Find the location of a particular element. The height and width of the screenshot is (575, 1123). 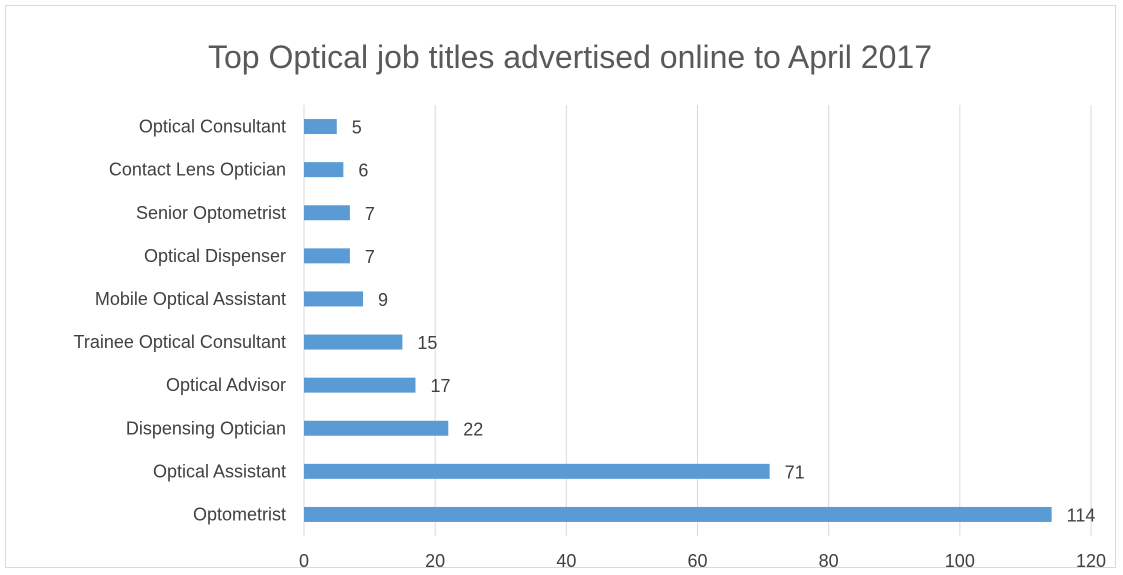

data-label: 15 is located at coordinates (427, 343).